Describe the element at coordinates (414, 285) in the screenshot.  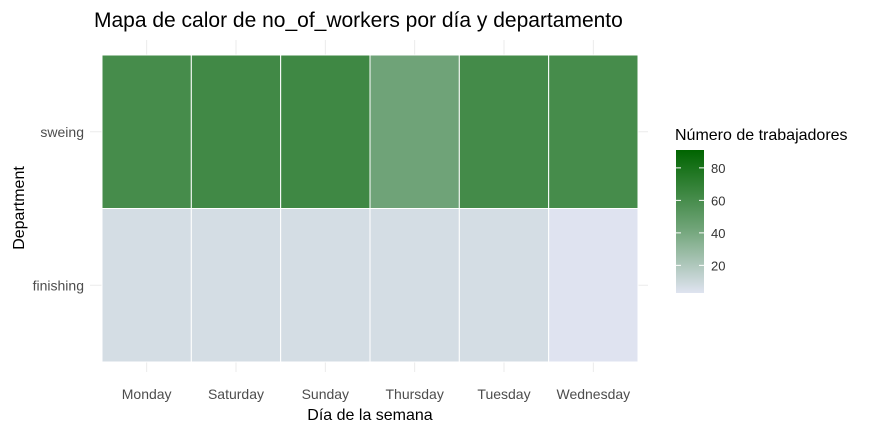
I see `heatmap-cell-finishing-Thursday` at that location.